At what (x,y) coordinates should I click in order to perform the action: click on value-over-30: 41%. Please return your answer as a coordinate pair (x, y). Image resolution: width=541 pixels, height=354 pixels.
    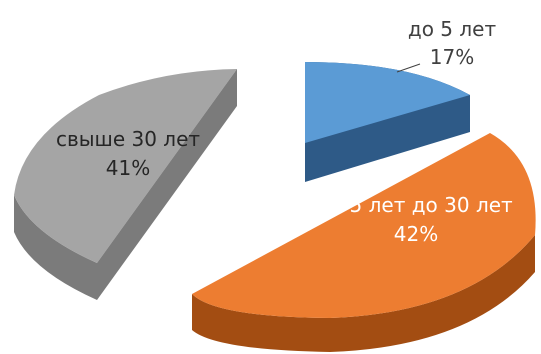
    Looking at the image, I should click on (128, 168).